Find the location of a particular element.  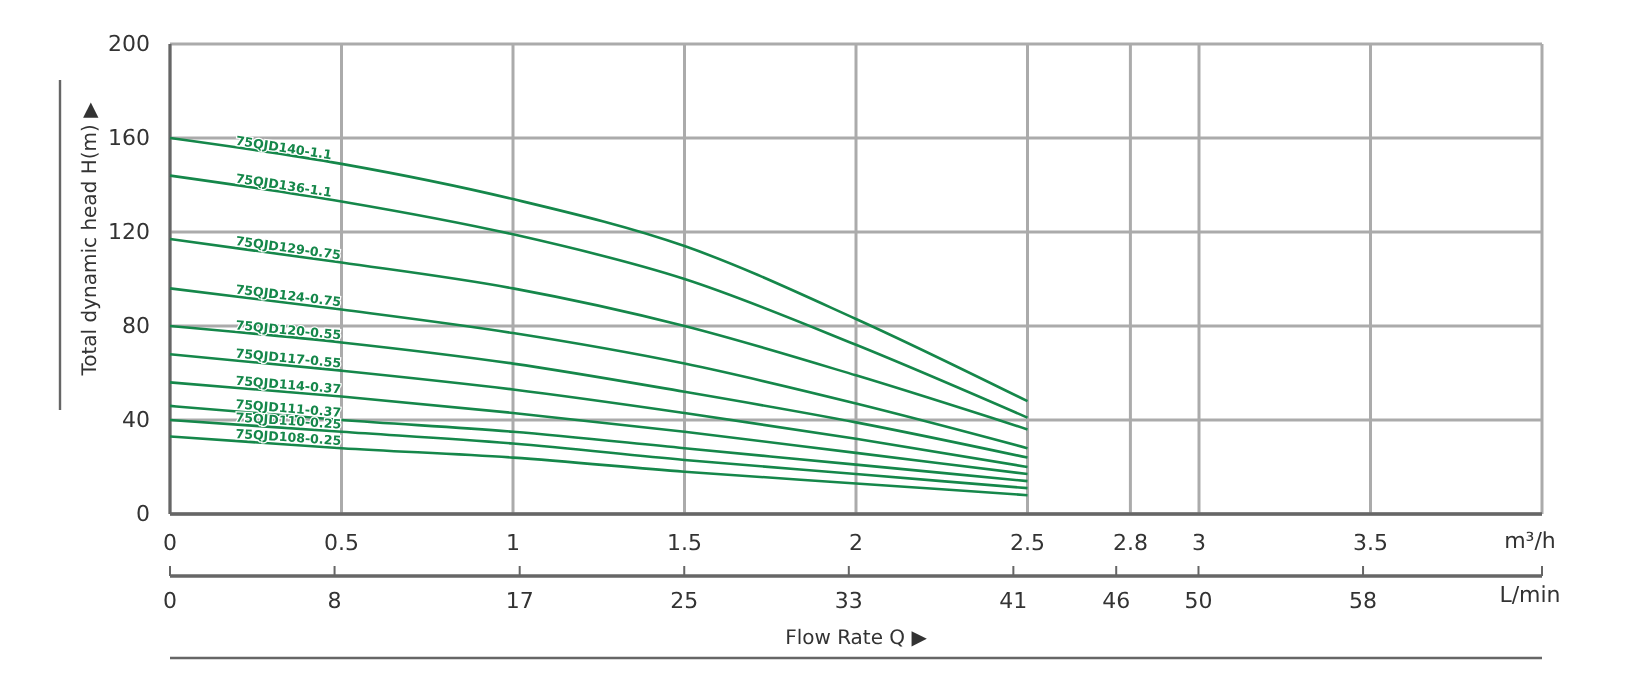

x-tick-label: 1 is located at coordinates (513, 542).